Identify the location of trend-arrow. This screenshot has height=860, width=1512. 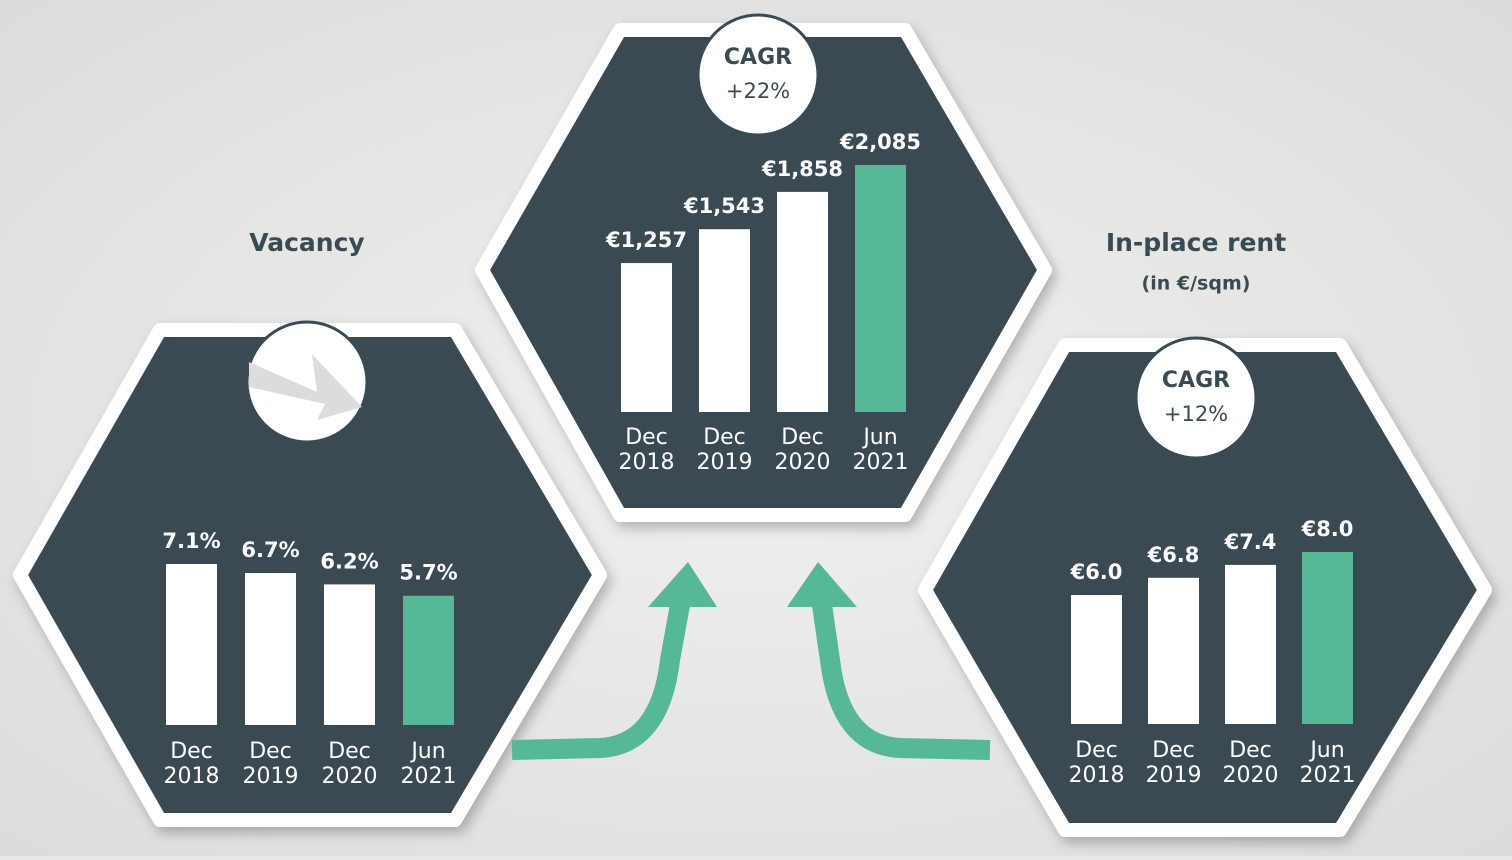
(305, 387).